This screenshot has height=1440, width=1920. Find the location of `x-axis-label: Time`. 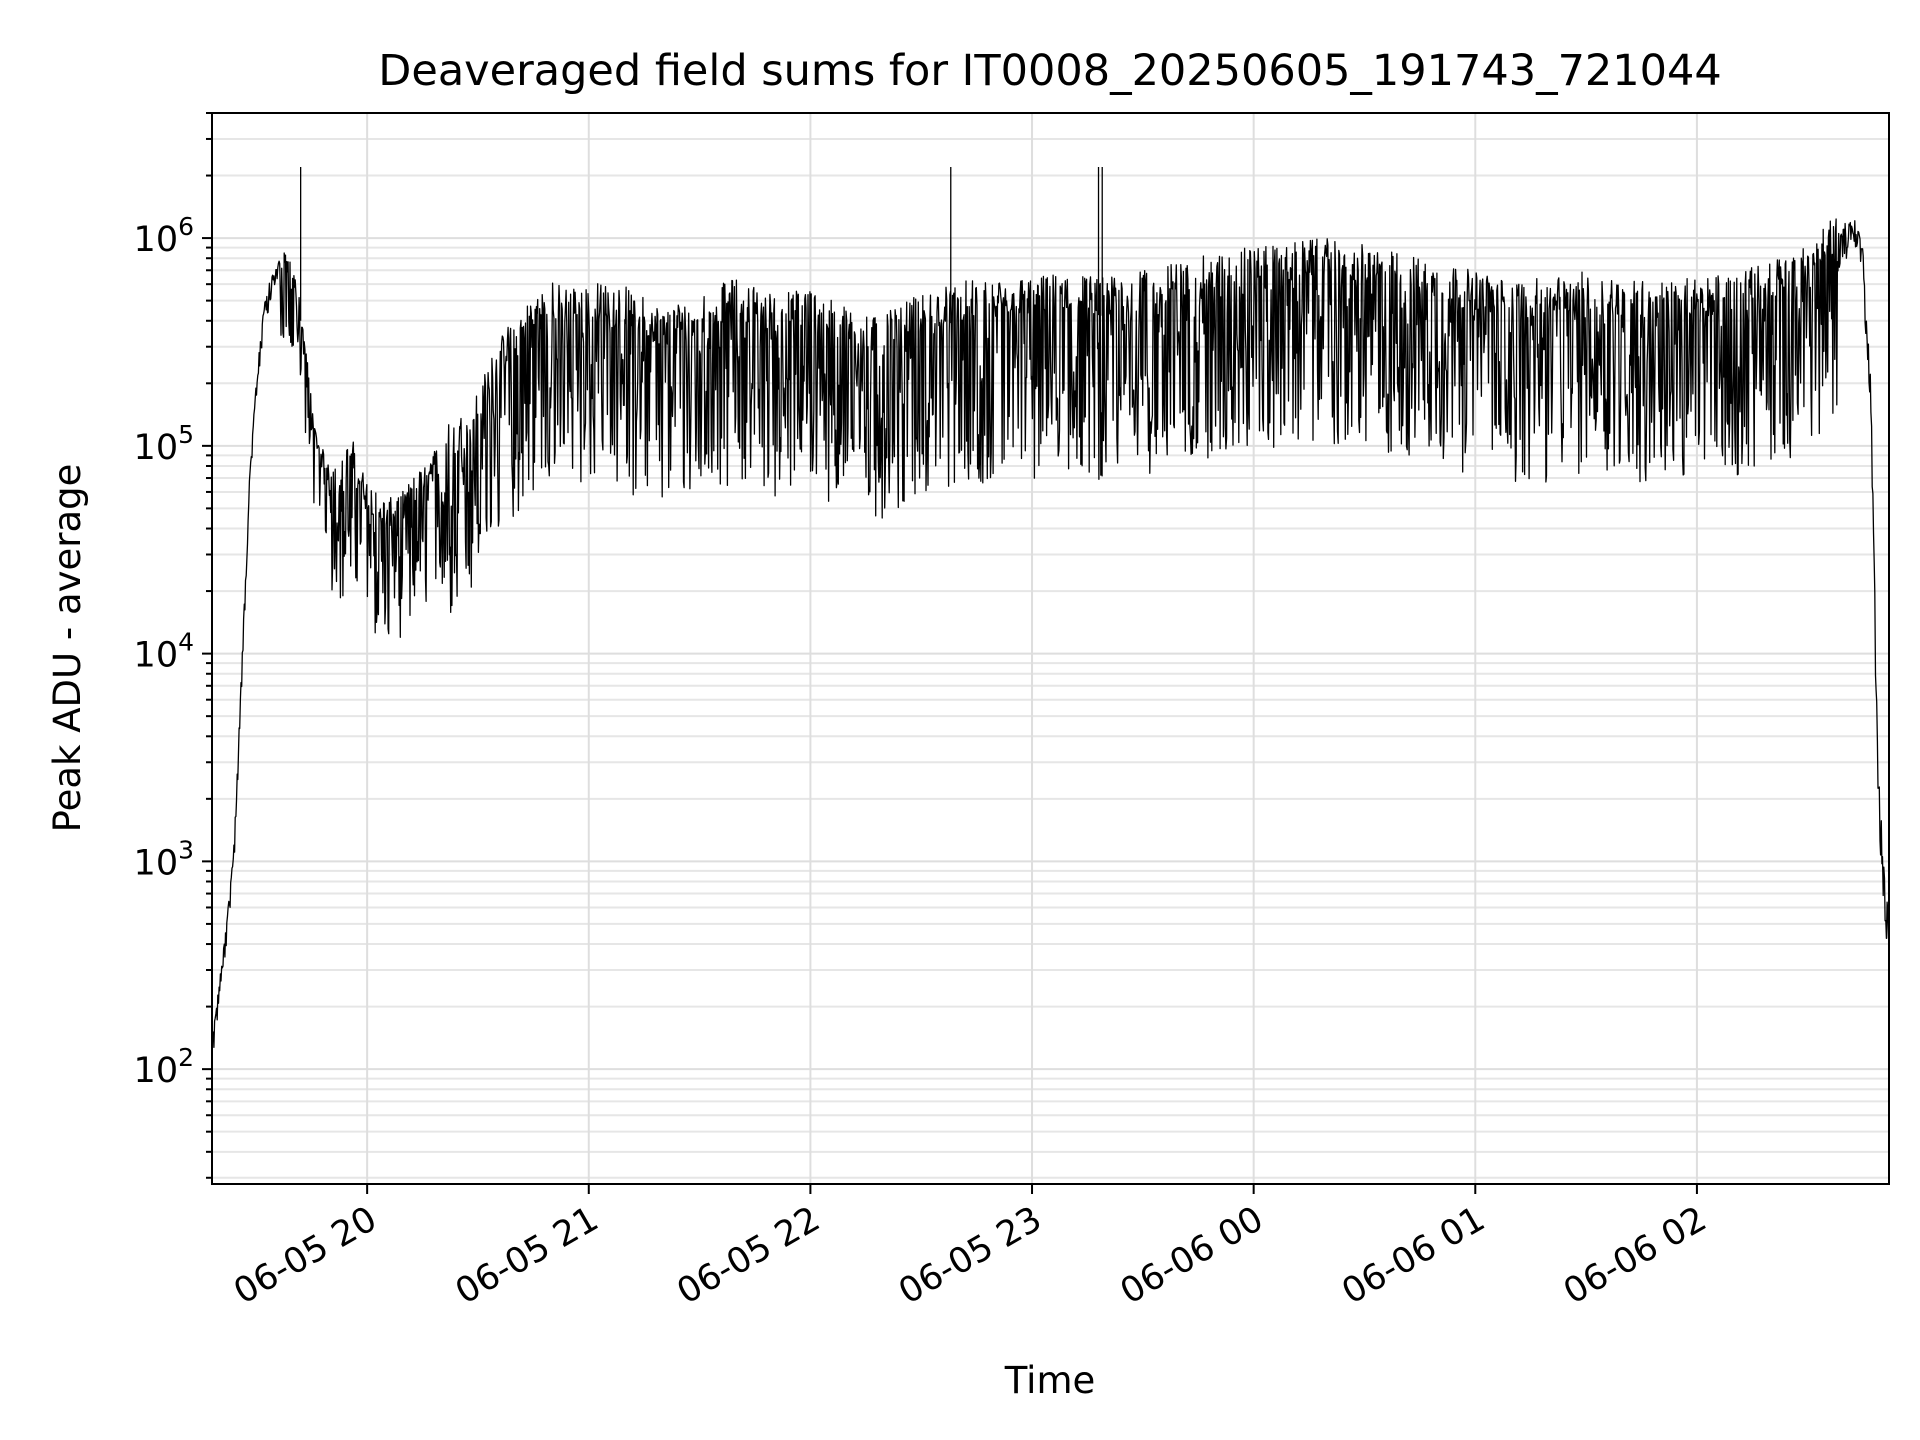

x-axis-label: Time is located at coordinates (1050, 1380).